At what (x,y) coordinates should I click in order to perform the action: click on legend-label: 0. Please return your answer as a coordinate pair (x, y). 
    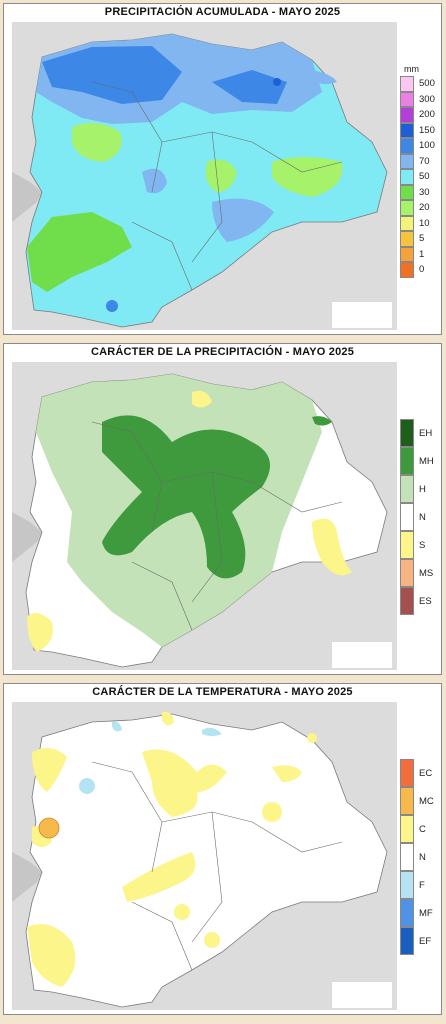
    Looking at the image, I should click on (422, 270).